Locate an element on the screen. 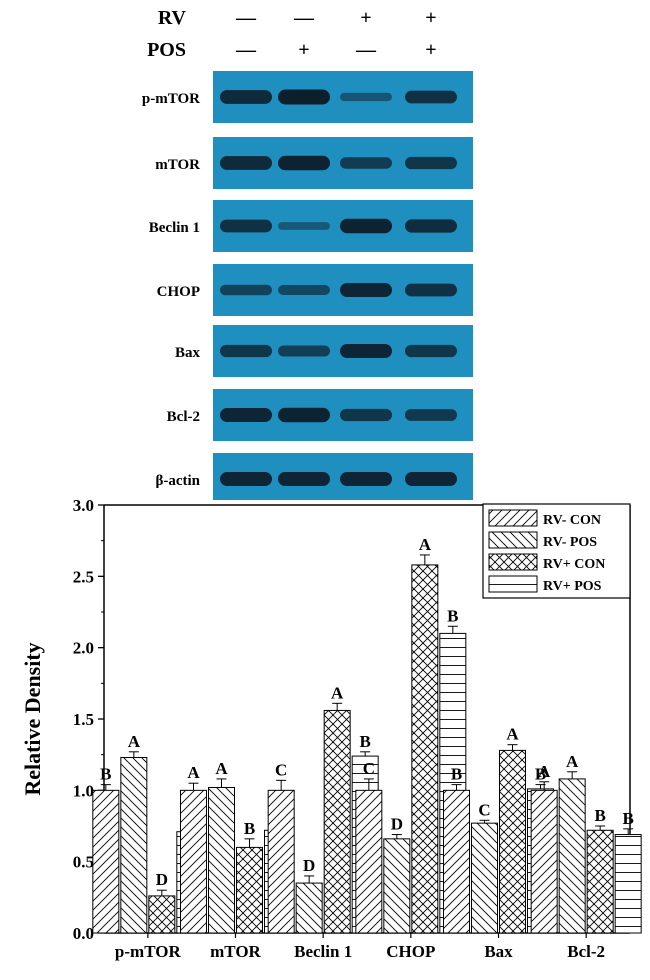  x-tick-label: Bax is located at coordinates (498, 951).